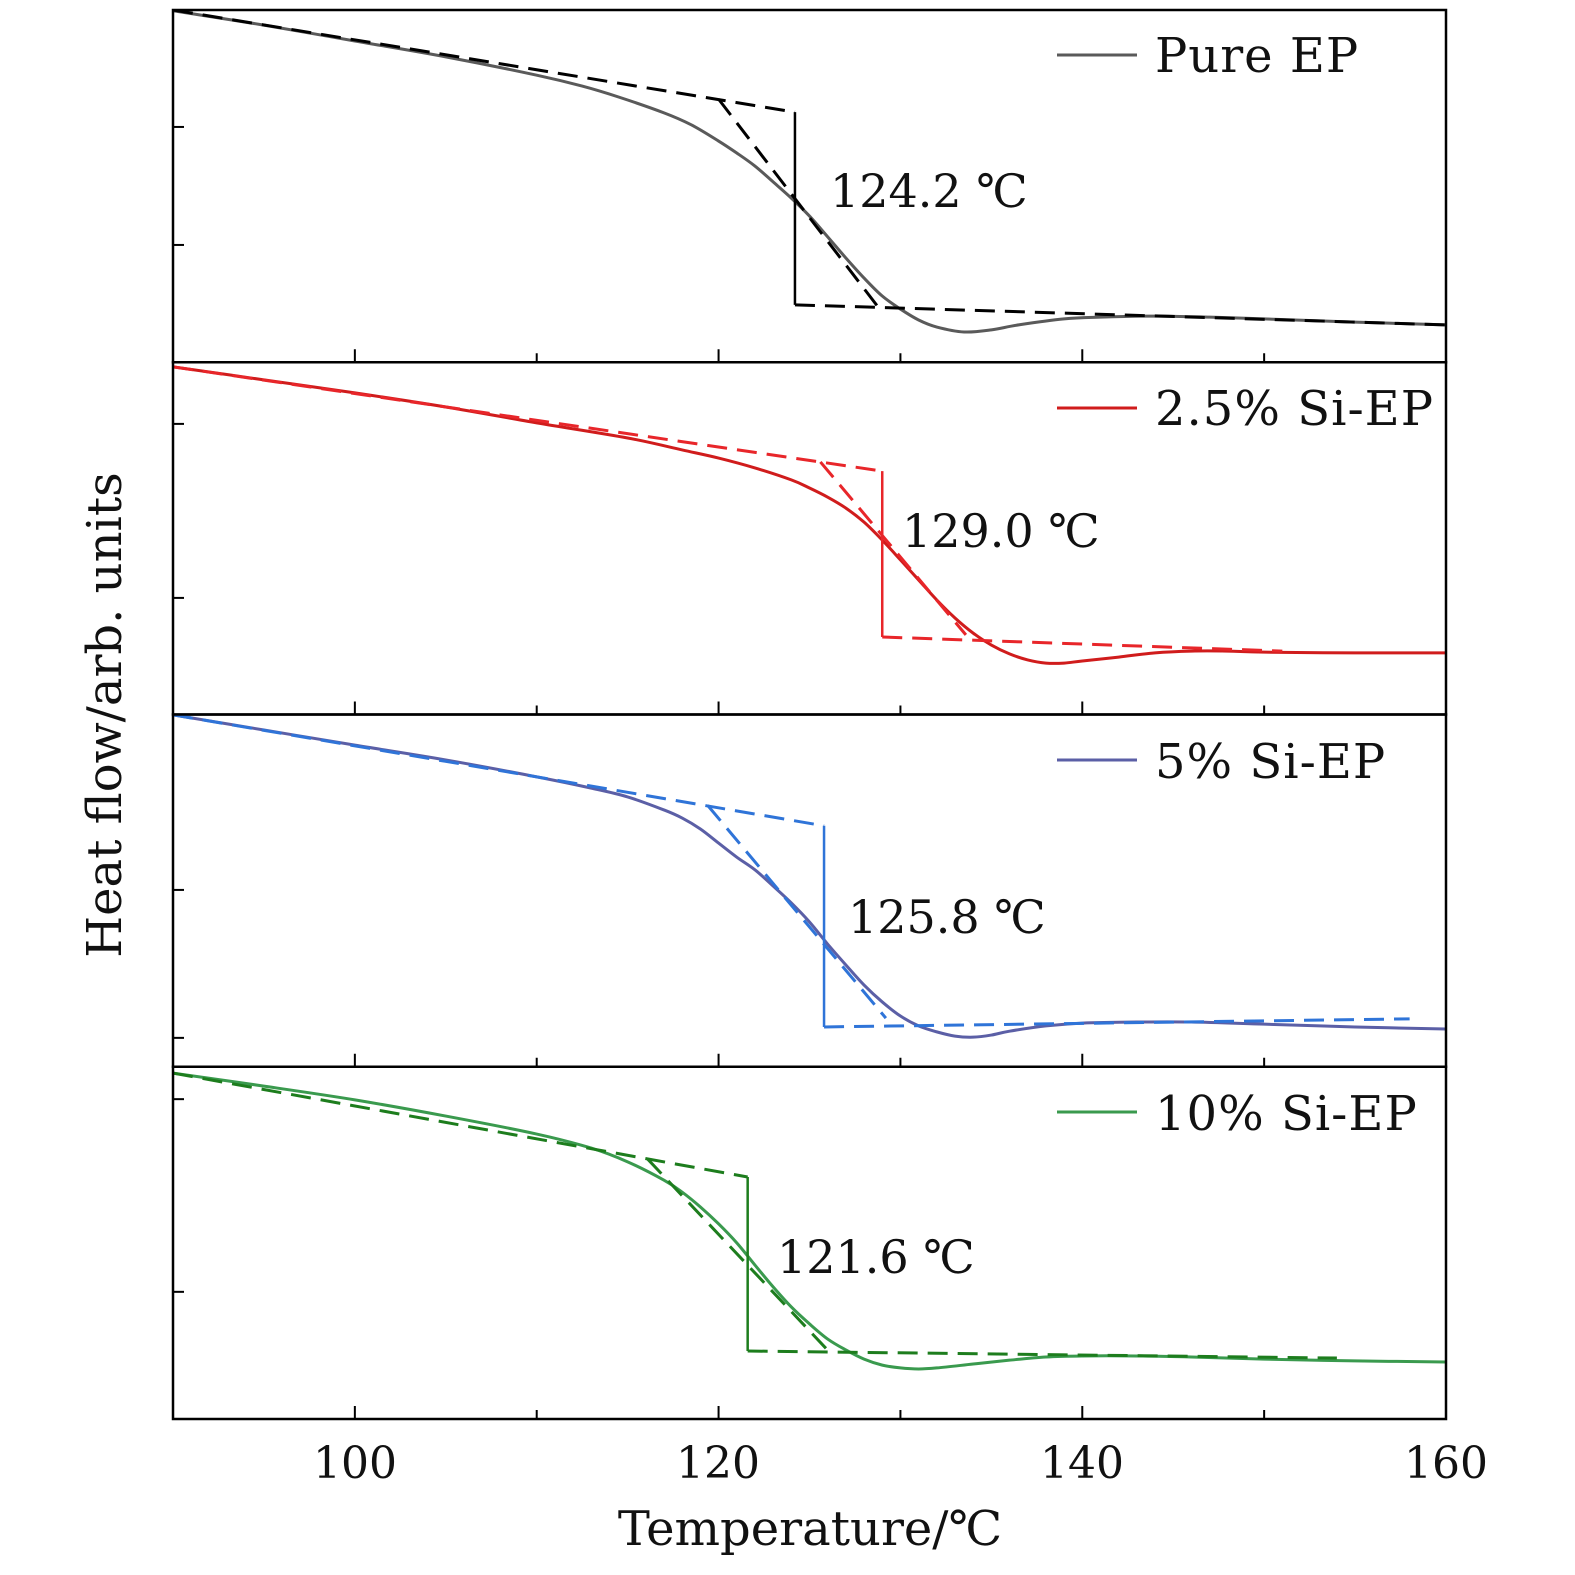 Image resolution: width=1575 pixels, height=1575 pixels. What do you see at coordinates (1257, 56) in the screenshot?
I see `legend-label-pure-ep: Pure EP` at bounding box center [1257, 56].